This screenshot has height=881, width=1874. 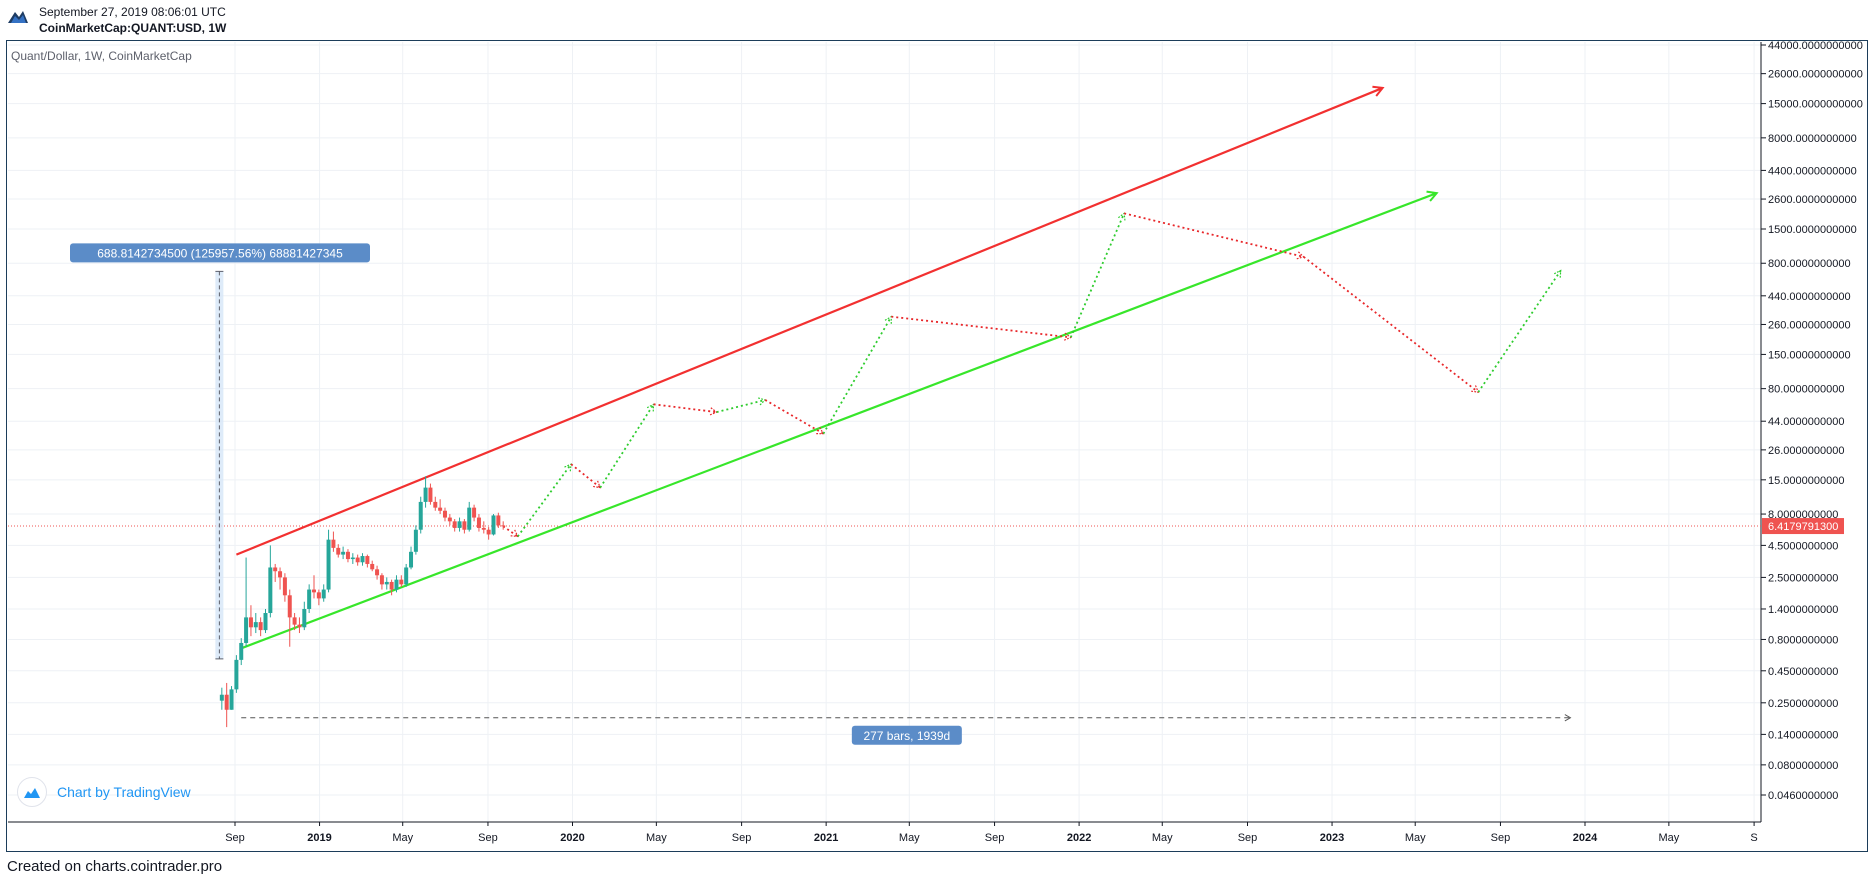 I want to click on y-tick-label: 2600.0000000000, so click(x=1812, y=200).